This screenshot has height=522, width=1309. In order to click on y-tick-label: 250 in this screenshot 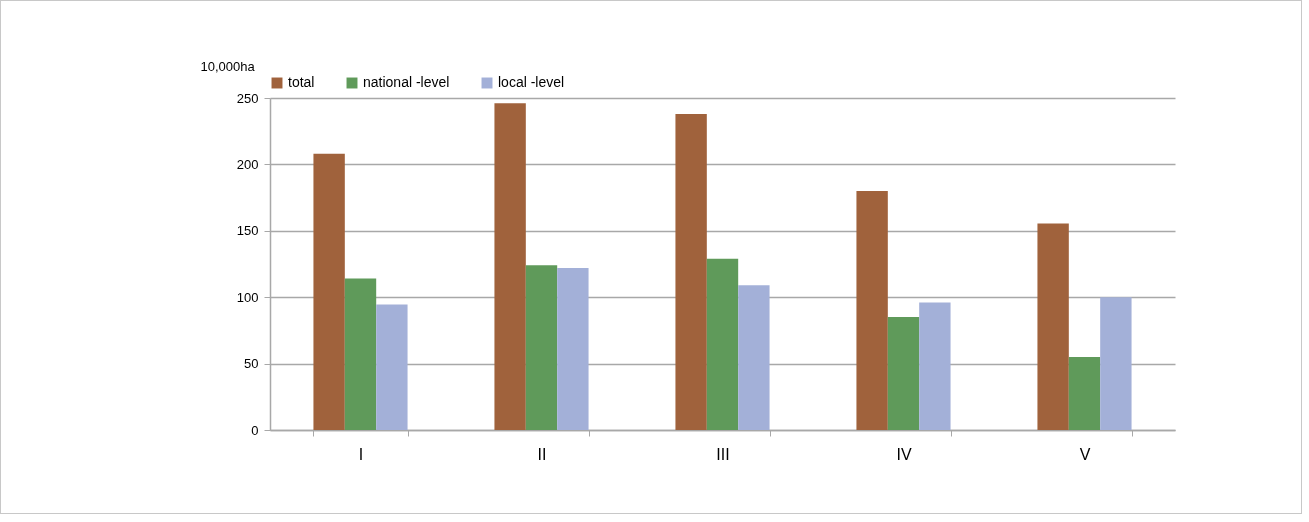, I will do `click(247, 98)`.